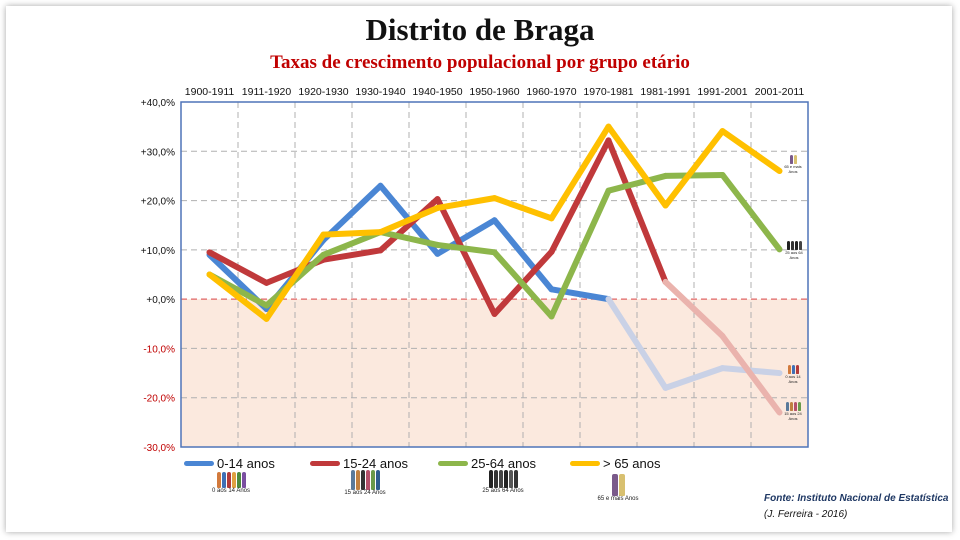  I want to click on thumbnail-65-plus: 65 e mais Anos, so click(618, 488).